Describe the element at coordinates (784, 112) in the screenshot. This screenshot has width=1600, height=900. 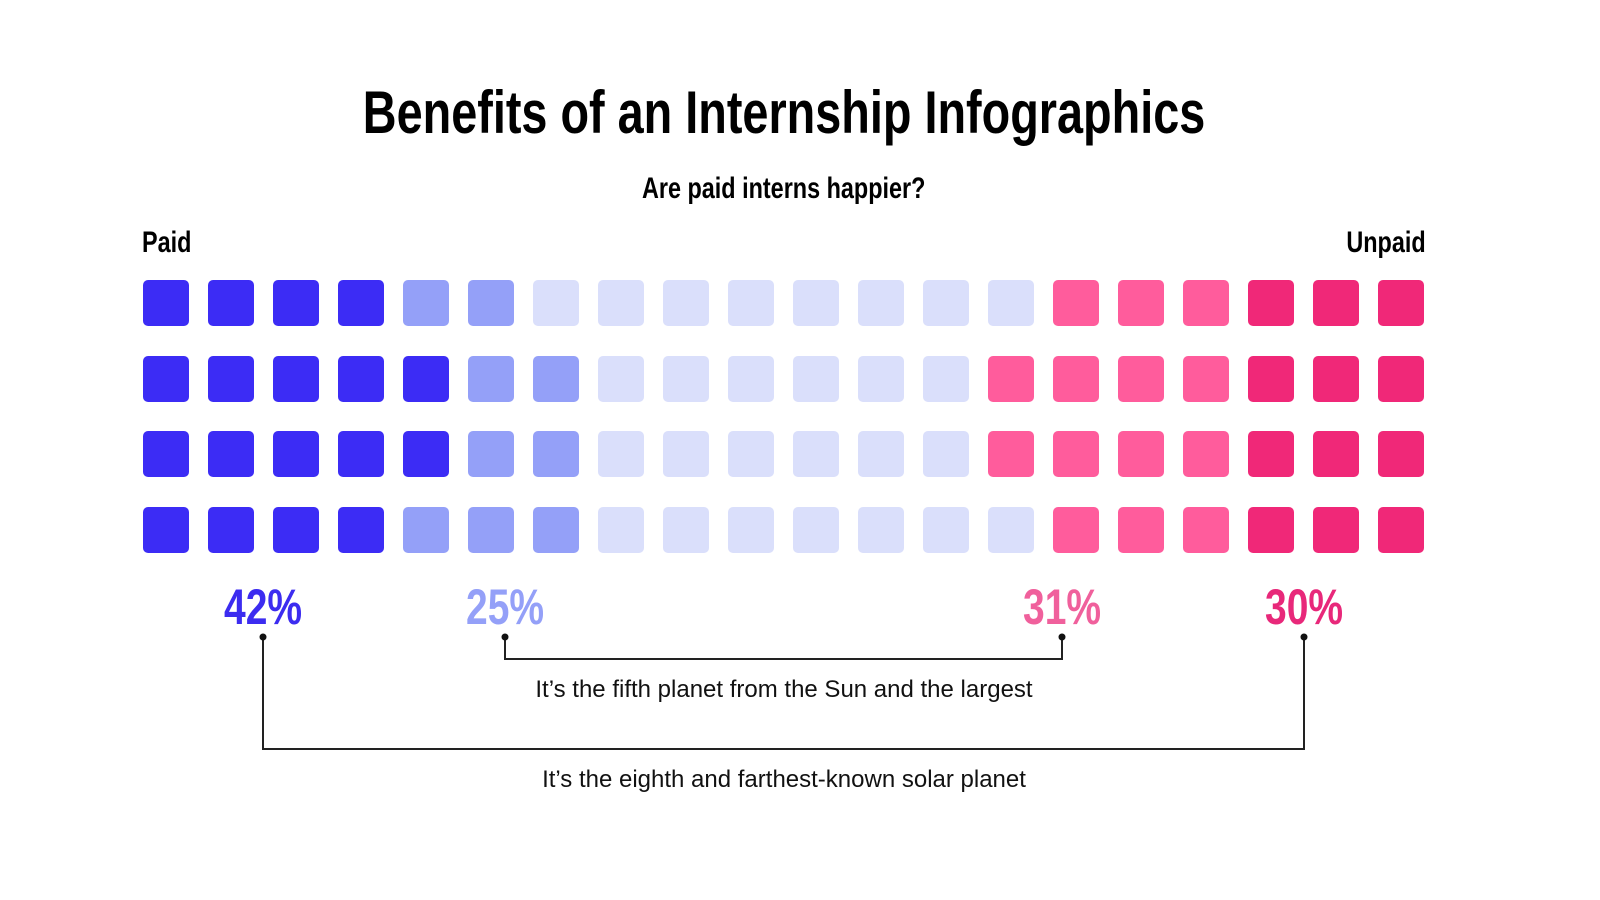
I see `page-title: Benefits of an Internship Infographics` at that location.